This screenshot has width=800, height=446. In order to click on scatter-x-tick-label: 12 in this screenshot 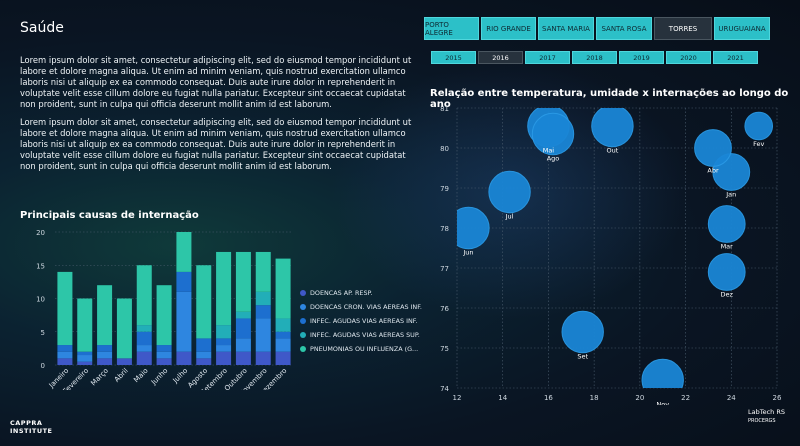, I will do `click(457, 398)`.